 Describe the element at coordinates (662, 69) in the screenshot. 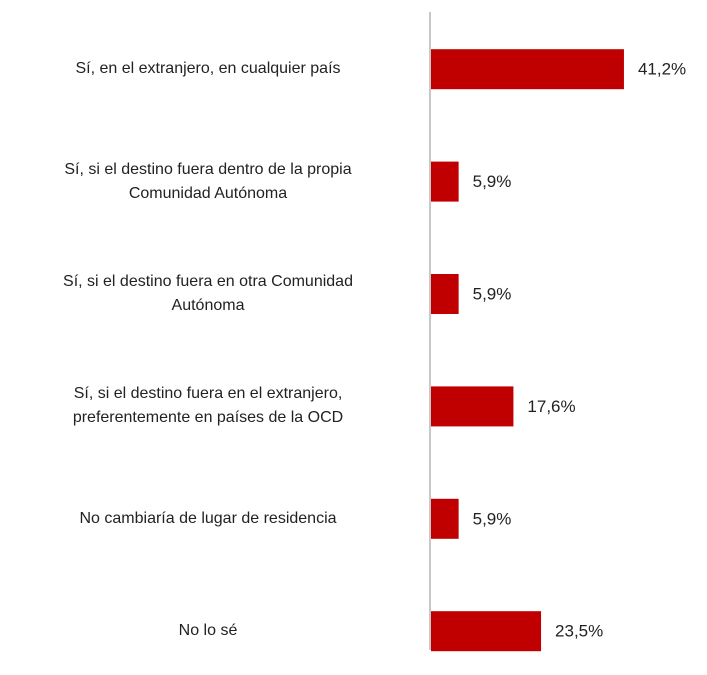

I see `value-label: 41,2%` at that location.